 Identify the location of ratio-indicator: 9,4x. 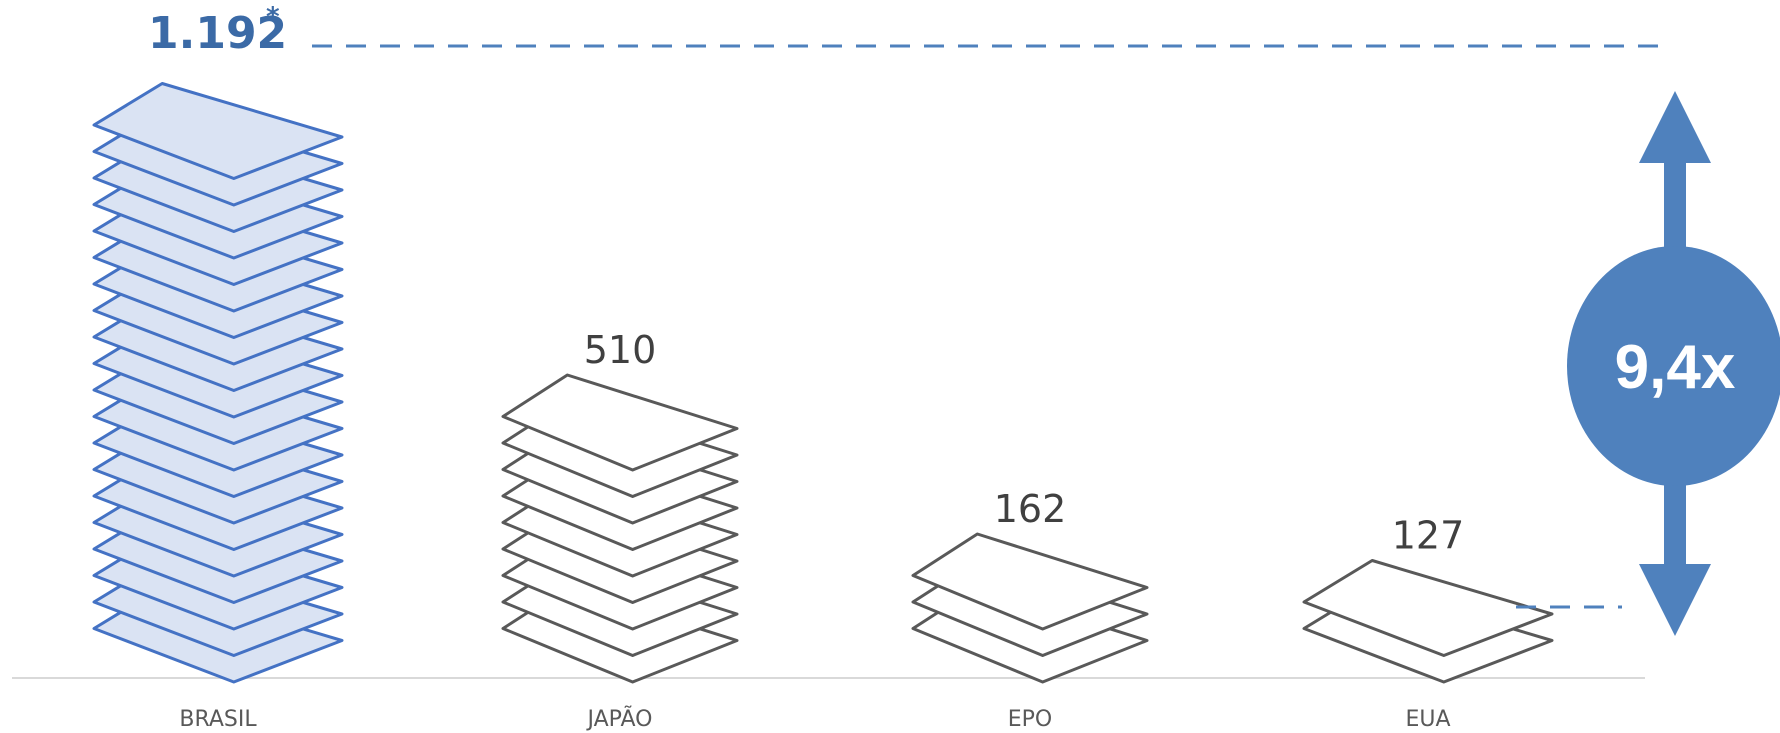
(1673, 363).